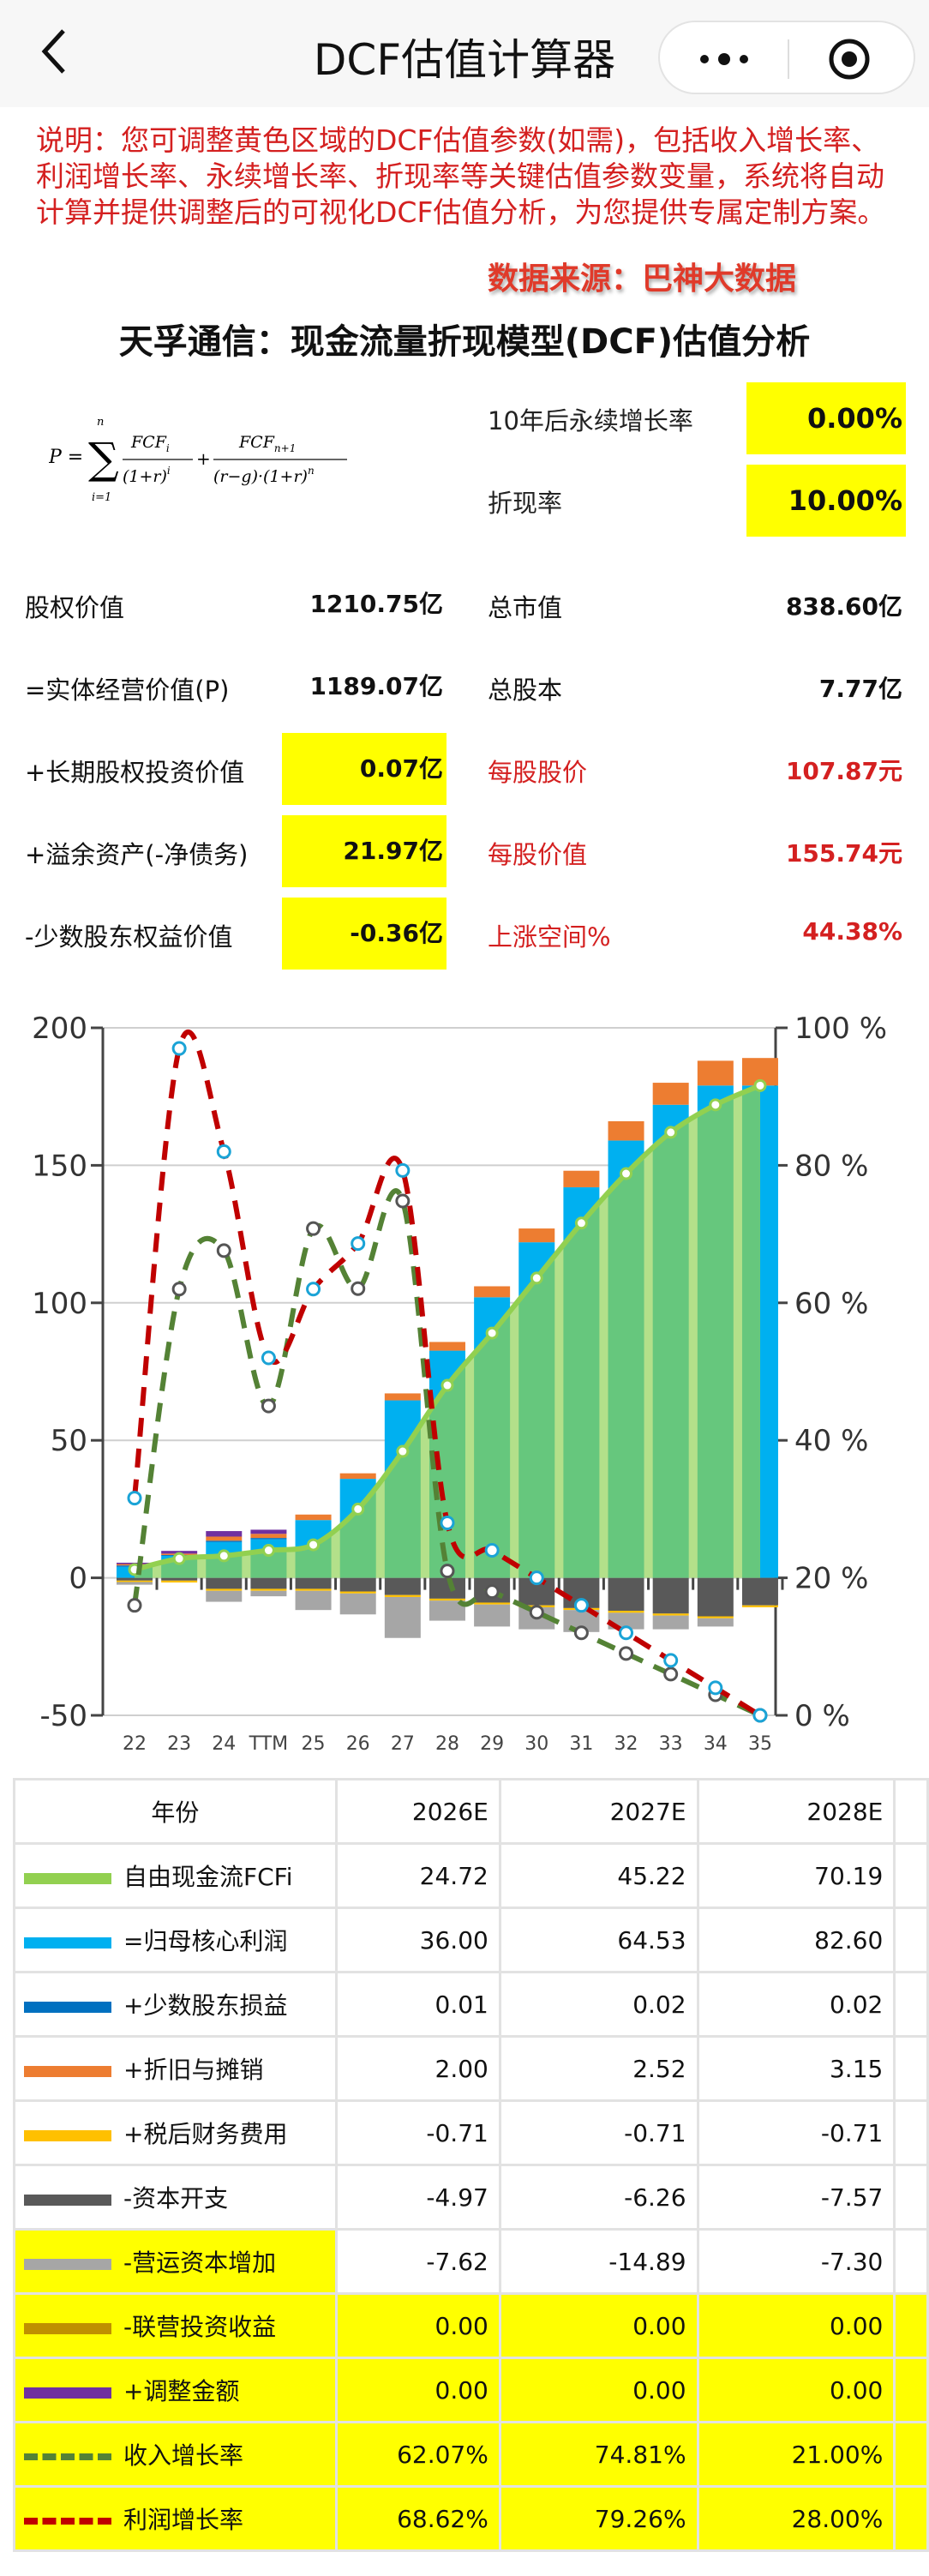 The width and height of the screenshot is (929, 2576). I want to click on revenue-growth-line, so click(447, 1453).